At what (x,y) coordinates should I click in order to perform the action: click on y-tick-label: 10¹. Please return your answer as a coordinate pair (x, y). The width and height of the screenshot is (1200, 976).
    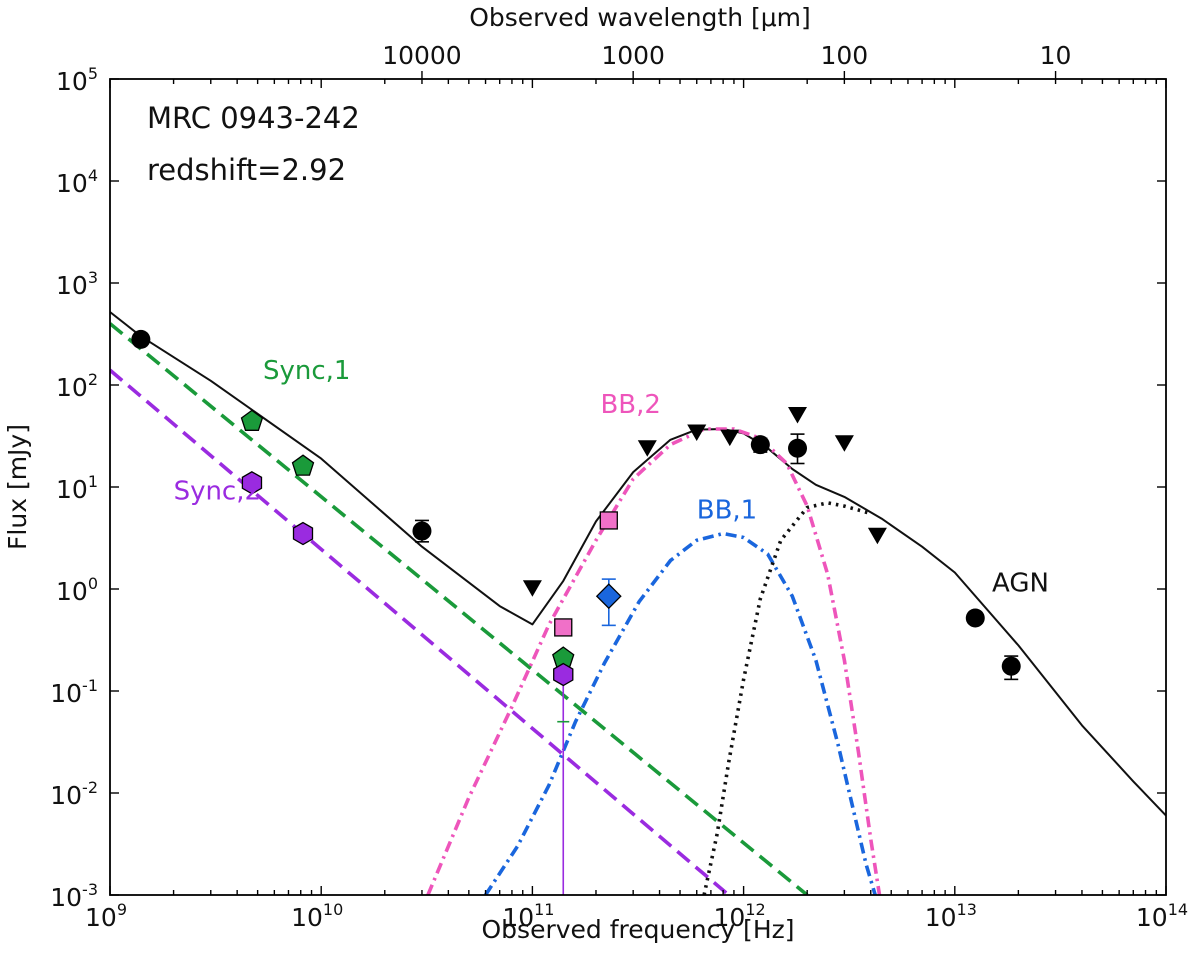
    Looking at the image, I should click on (77, 488).